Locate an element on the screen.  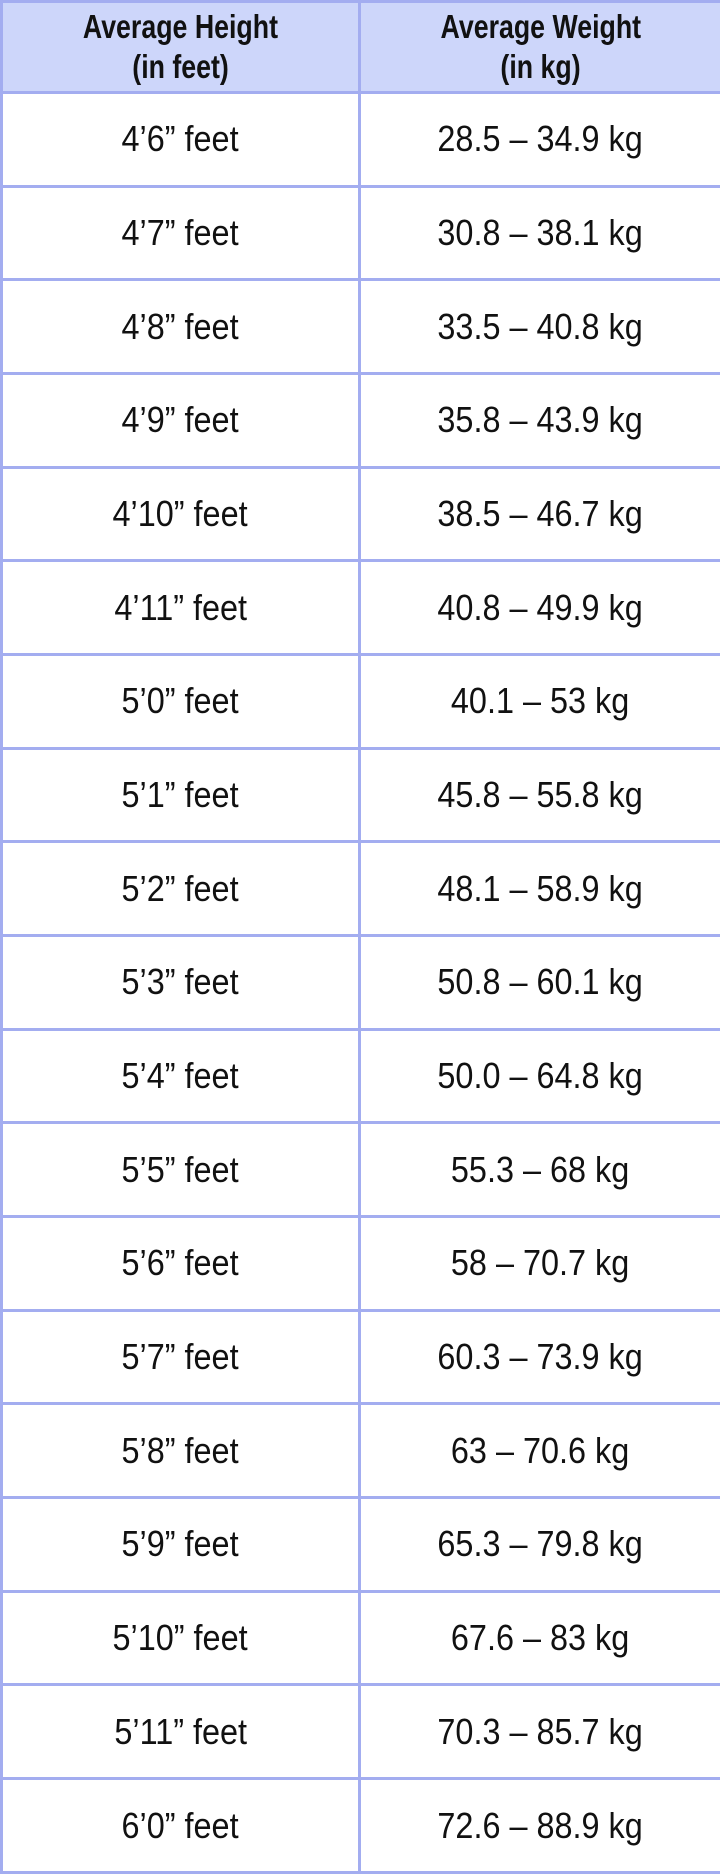
height-cell: 5’2” feet is located at coordinates (180, 889).